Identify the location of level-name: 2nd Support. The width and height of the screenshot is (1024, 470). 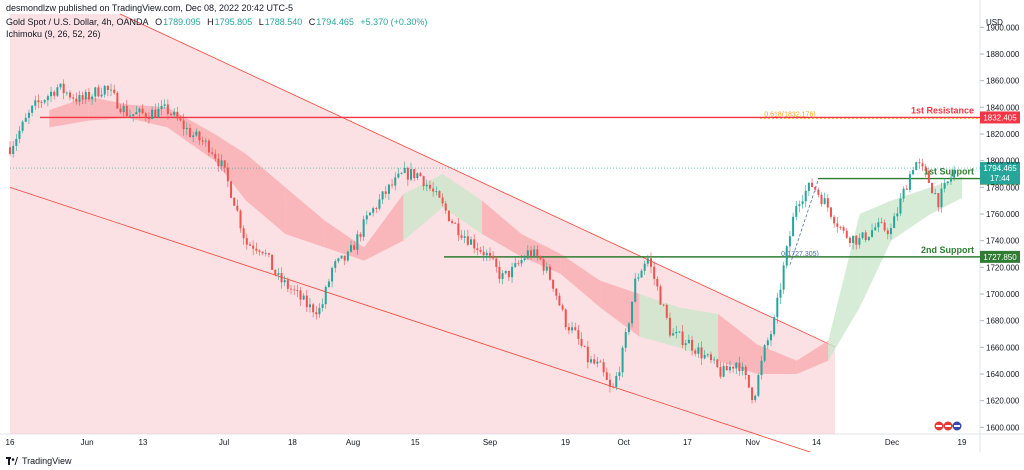
(947, 250).